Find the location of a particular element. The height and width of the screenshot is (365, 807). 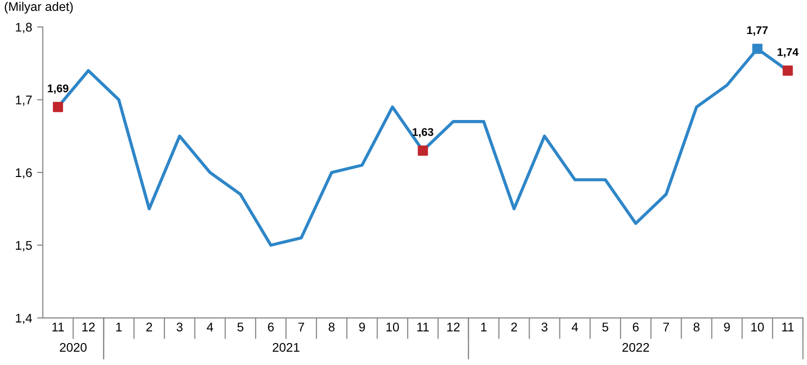

data-label: 1,77 is located at coordinates (757, 31).